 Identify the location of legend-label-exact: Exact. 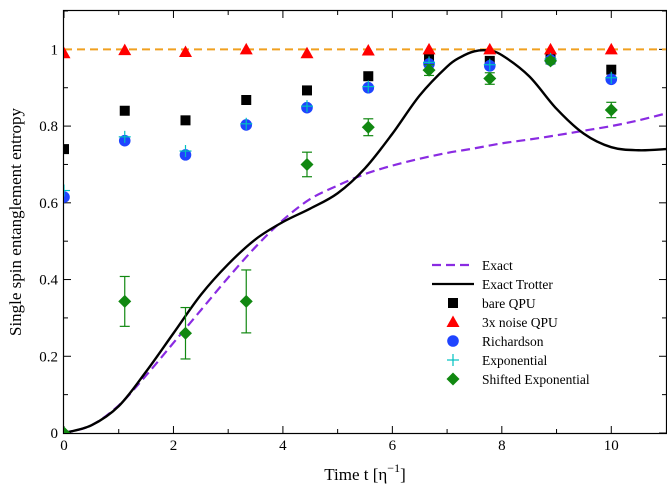
(497, 265).